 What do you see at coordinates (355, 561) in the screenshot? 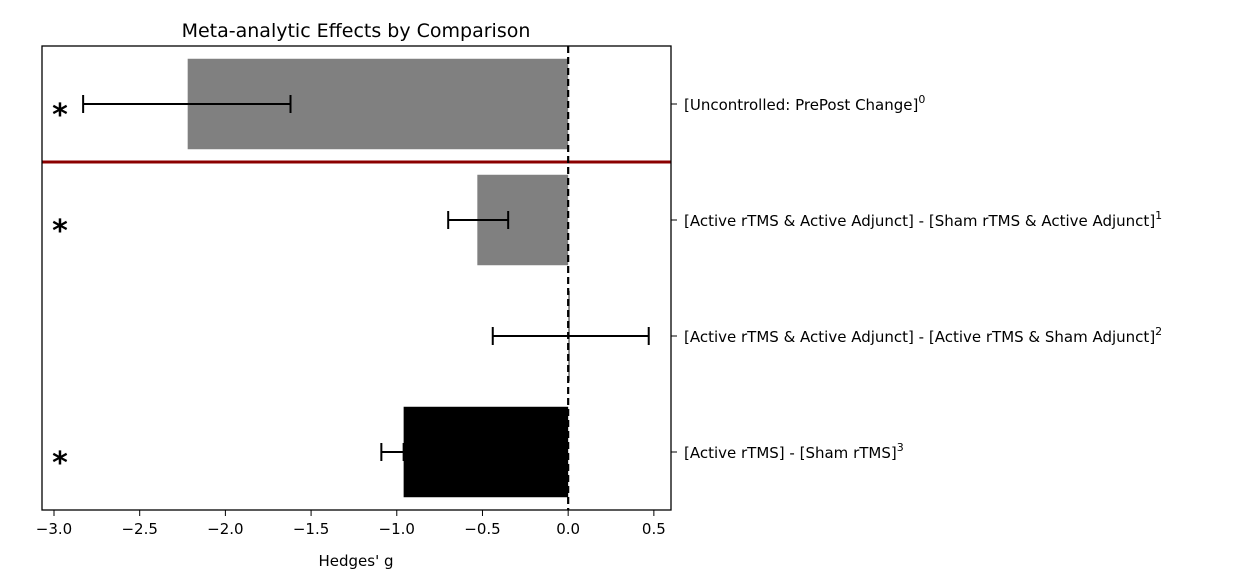
I see `x-axis-label: Hedges' g` at bounding box center [355, 561].